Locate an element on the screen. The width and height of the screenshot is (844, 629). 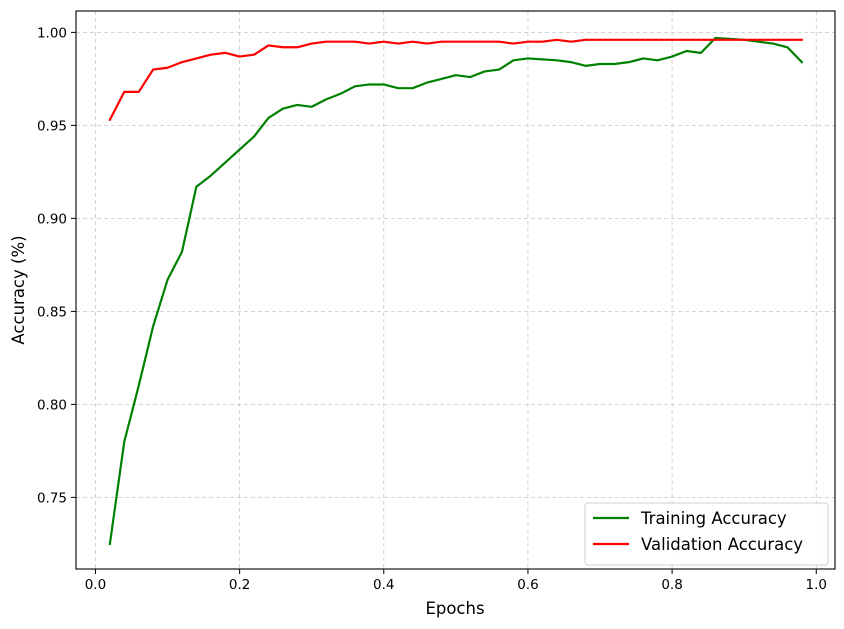
legend-label-training: Training Accuracy is located at coordinates (713, 518).